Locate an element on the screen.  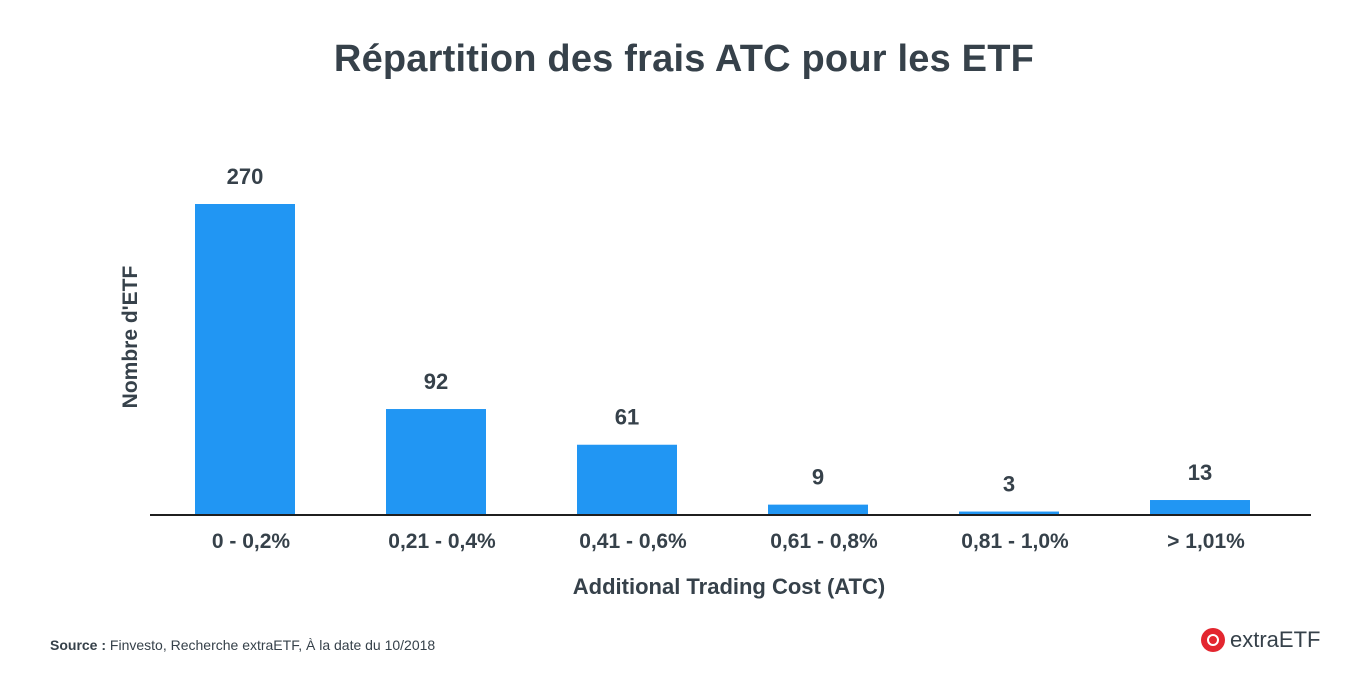
data-label: 61 is located at coordinates (627, 417).